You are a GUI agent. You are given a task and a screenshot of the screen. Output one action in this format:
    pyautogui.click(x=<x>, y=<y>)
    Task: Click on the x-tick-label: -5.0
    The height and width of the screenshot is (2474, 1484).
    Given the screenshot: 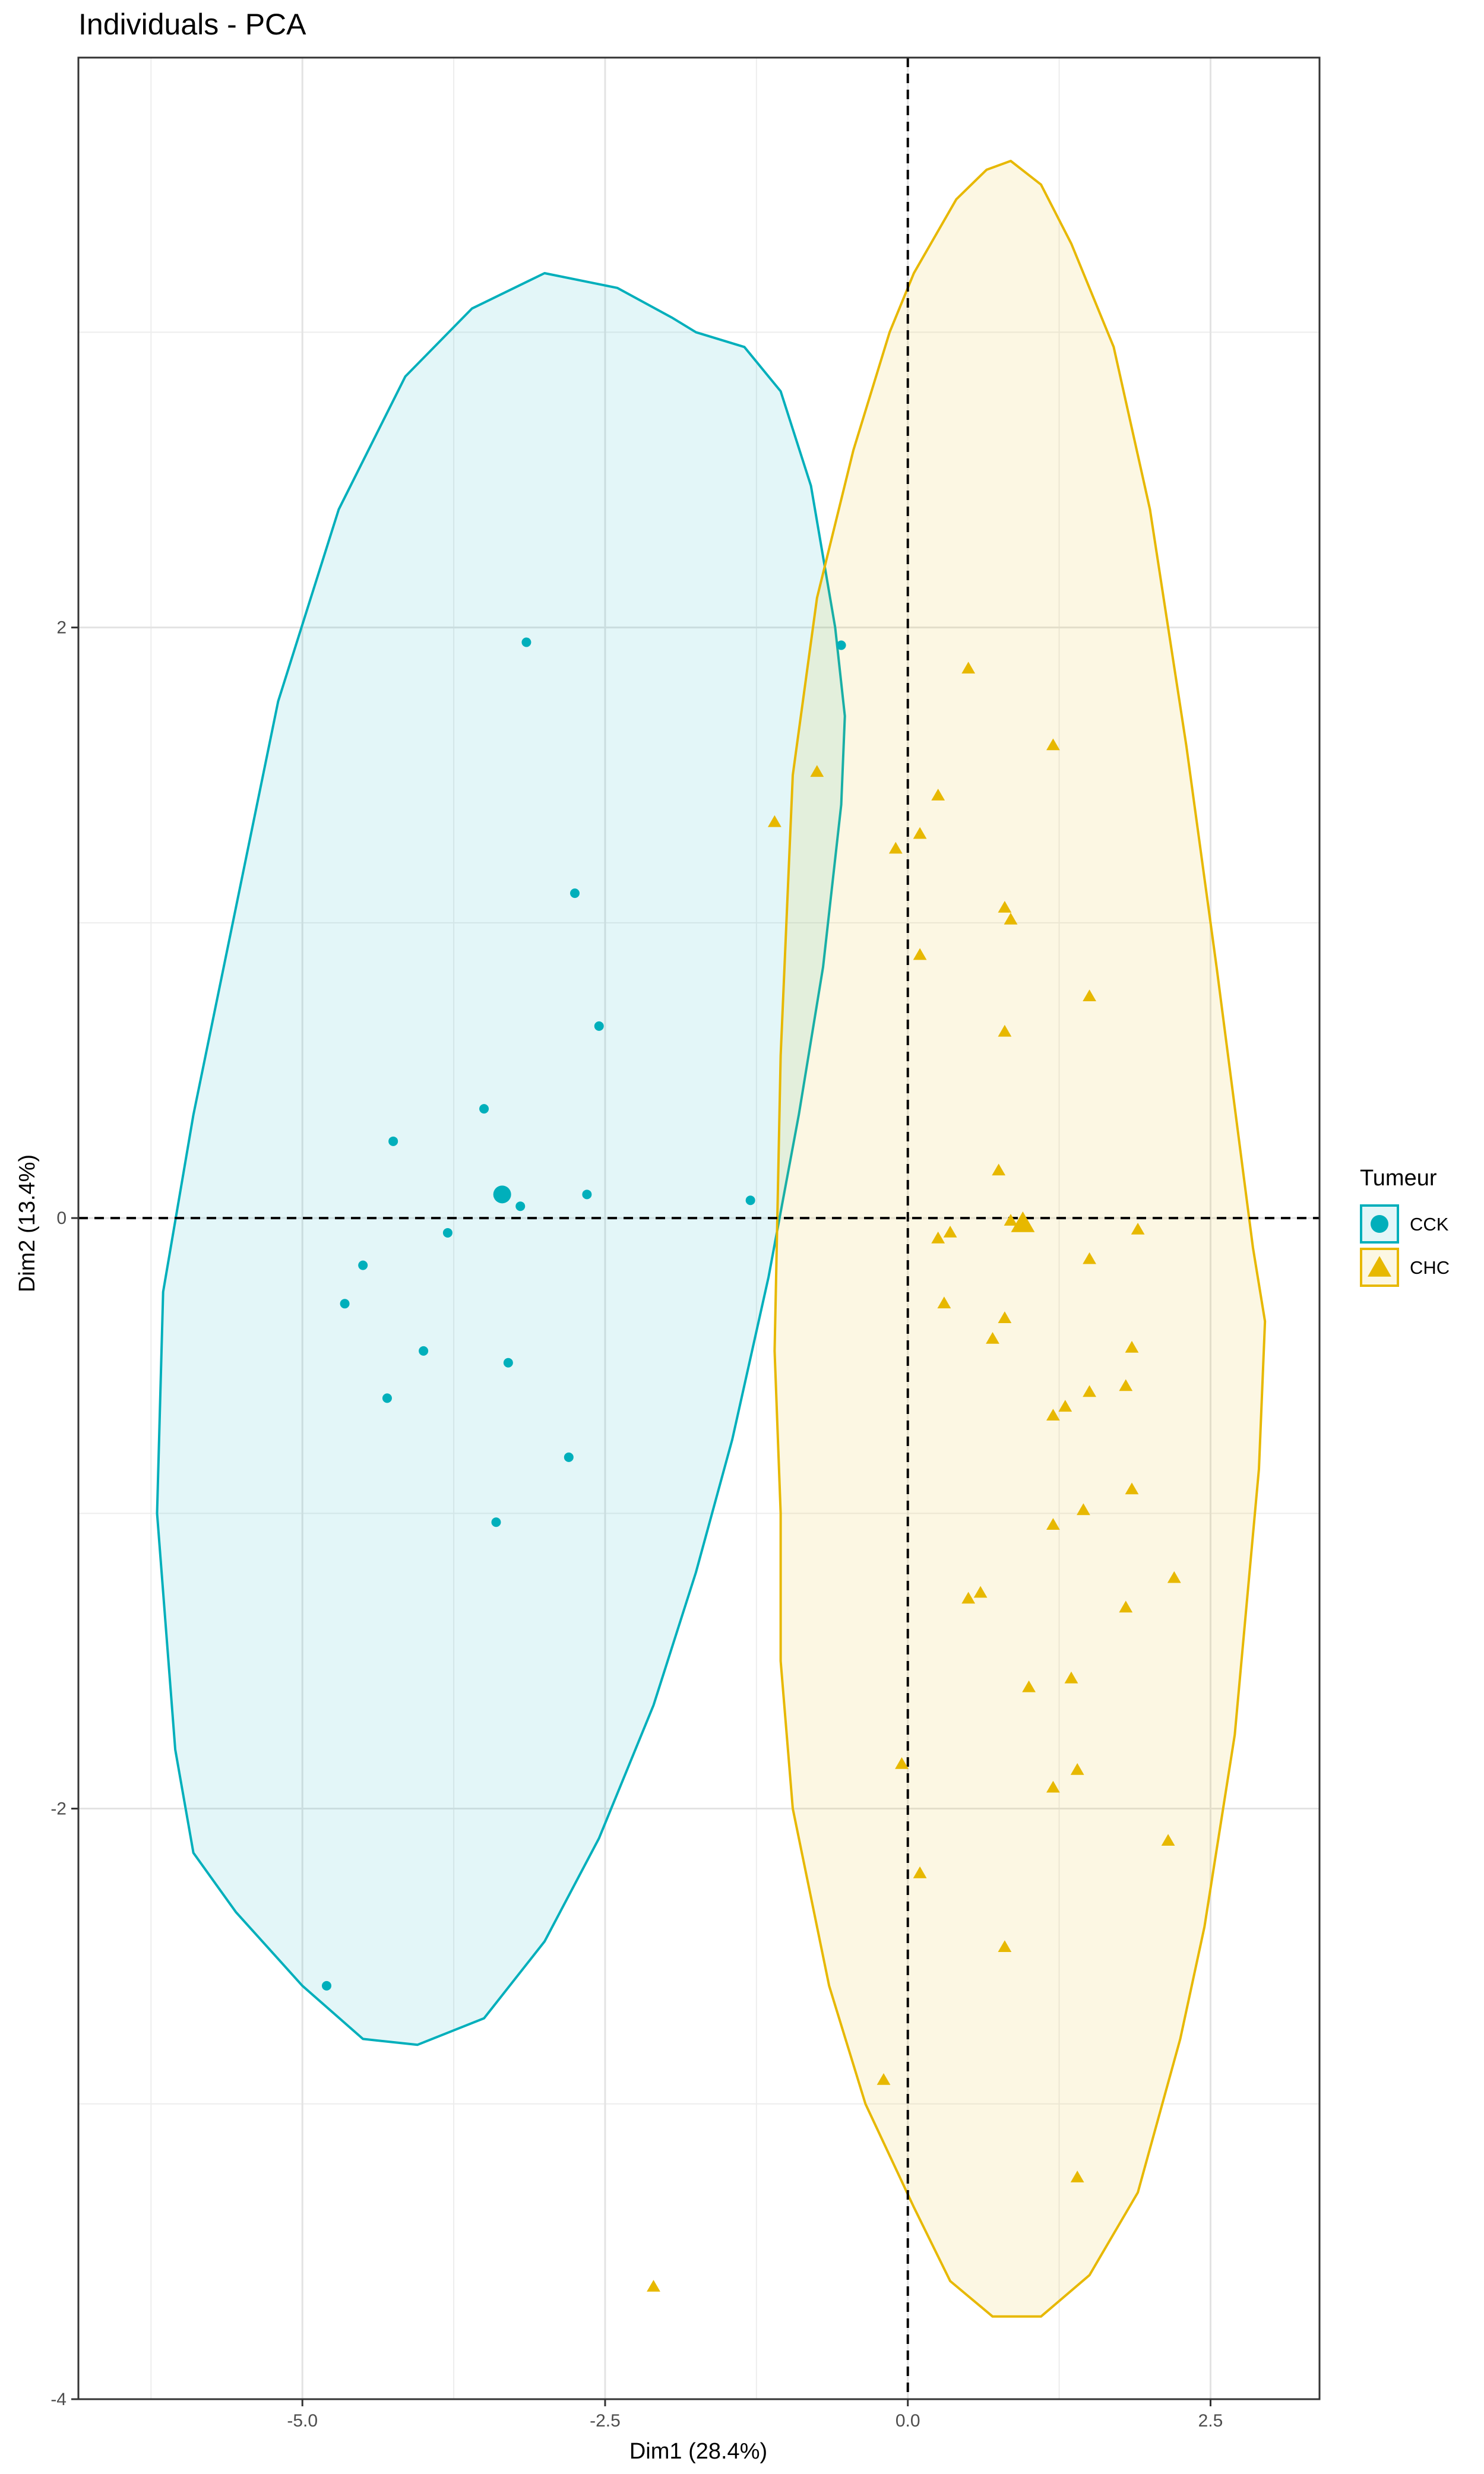 What is the action you would take?
    pyautogui.click(x=302, y=2421)
    